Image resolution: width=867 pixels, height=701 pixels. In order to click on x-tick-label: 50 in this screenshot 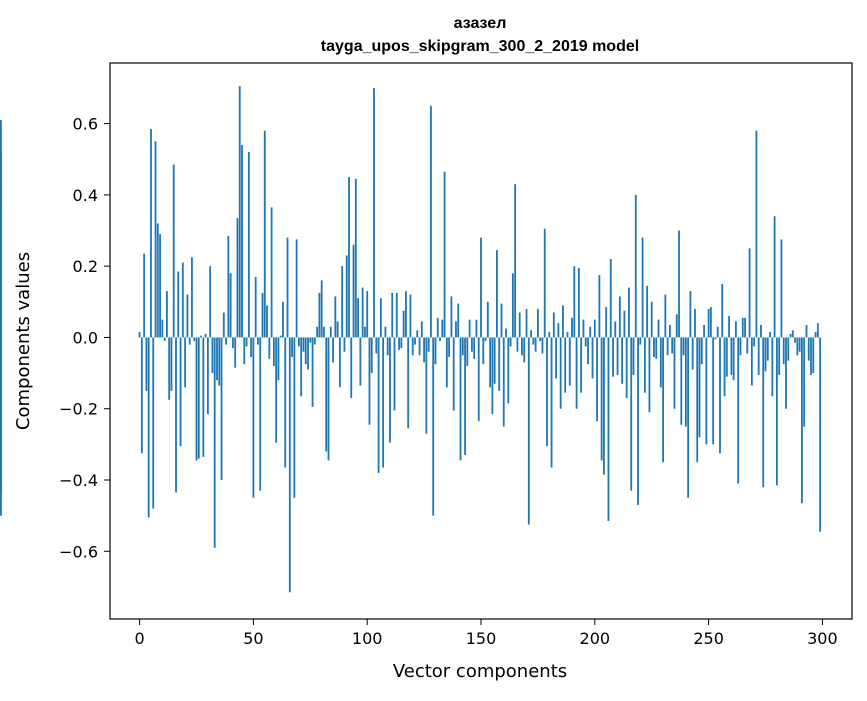, I will do `click(253, 638)`.